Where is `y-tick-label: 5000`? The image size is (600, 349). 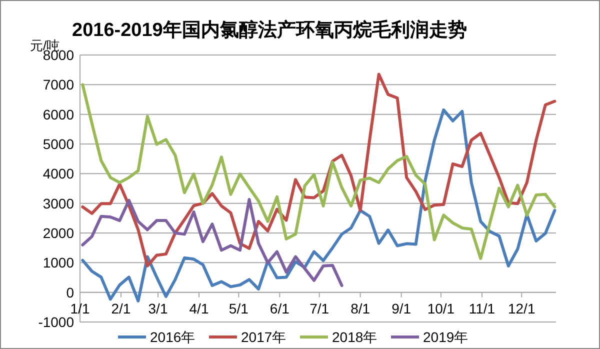
y-tick-label: 5000 is located at coordinates (58, 144).